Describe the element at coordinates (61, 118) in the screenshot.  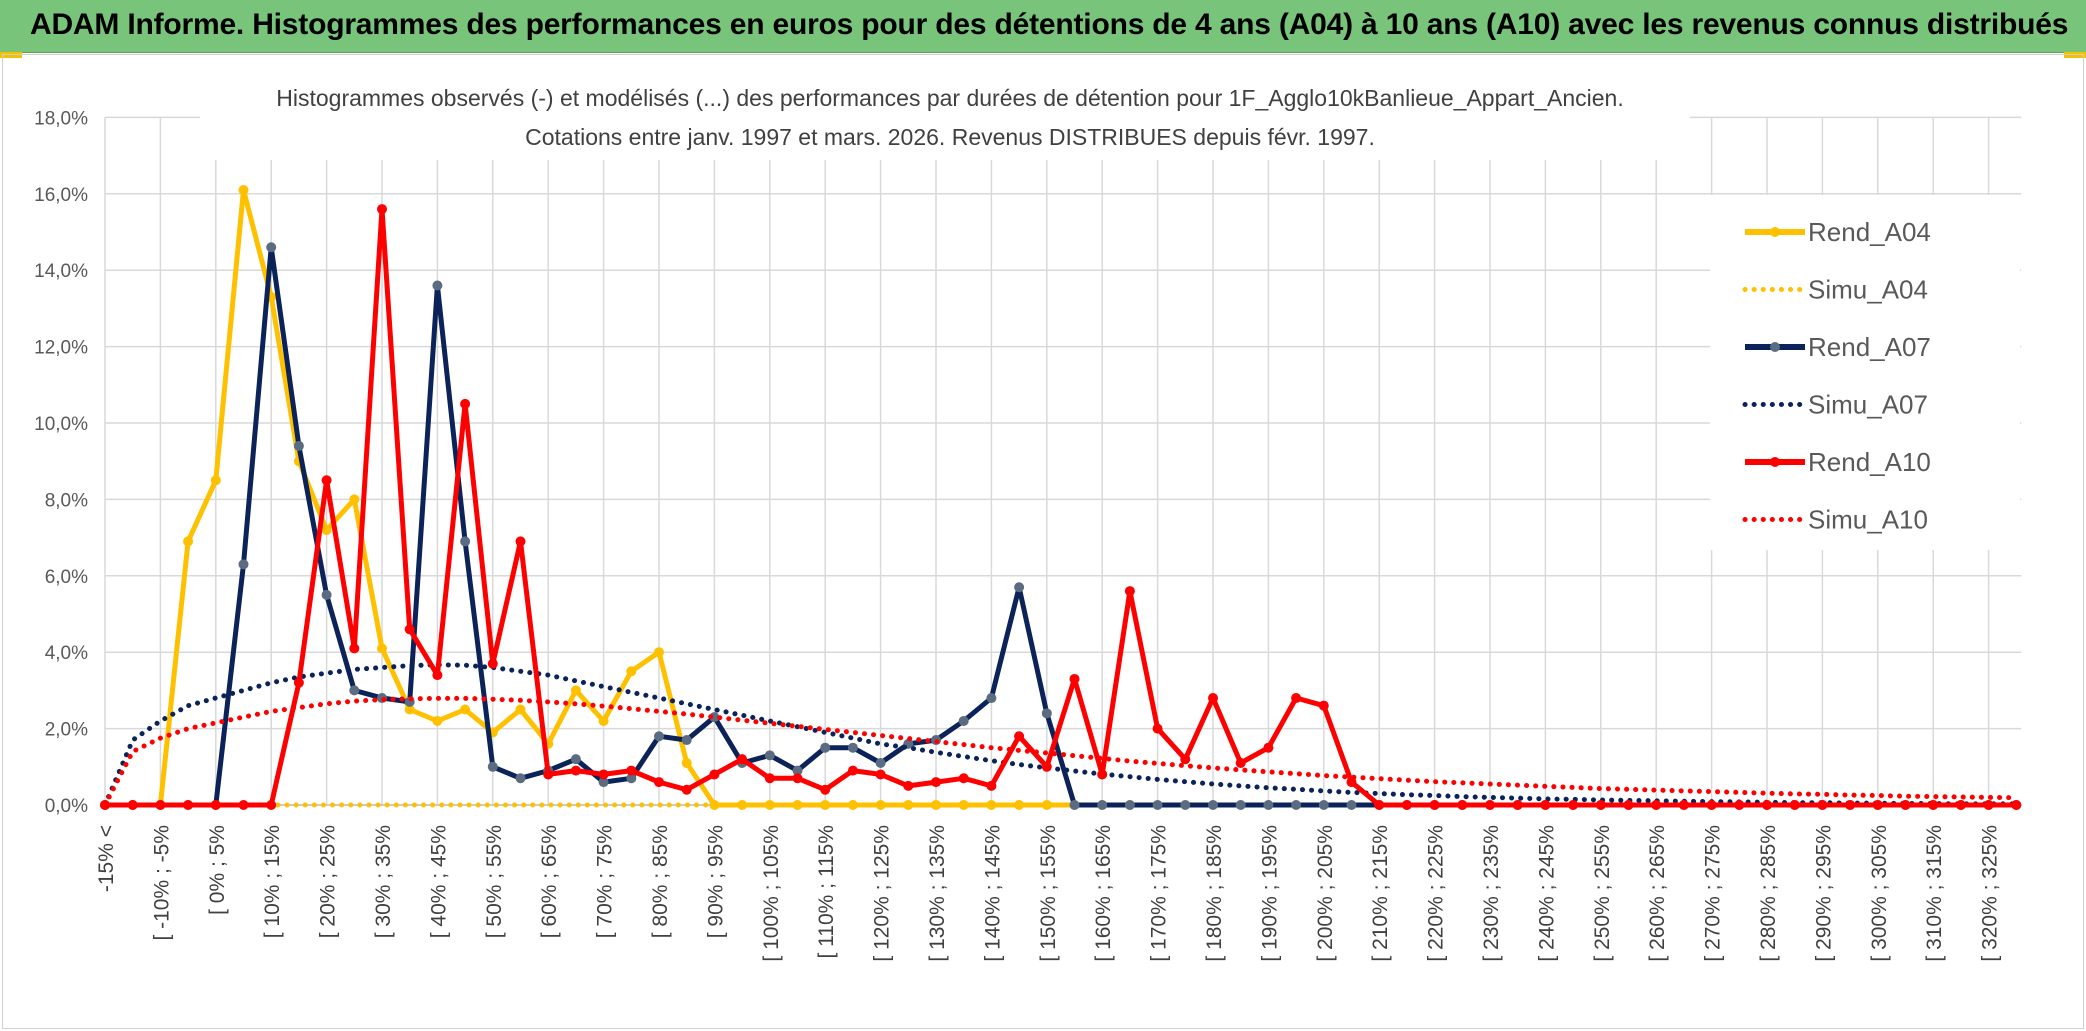
I see `y-tick-label: 18,0%` at that location.